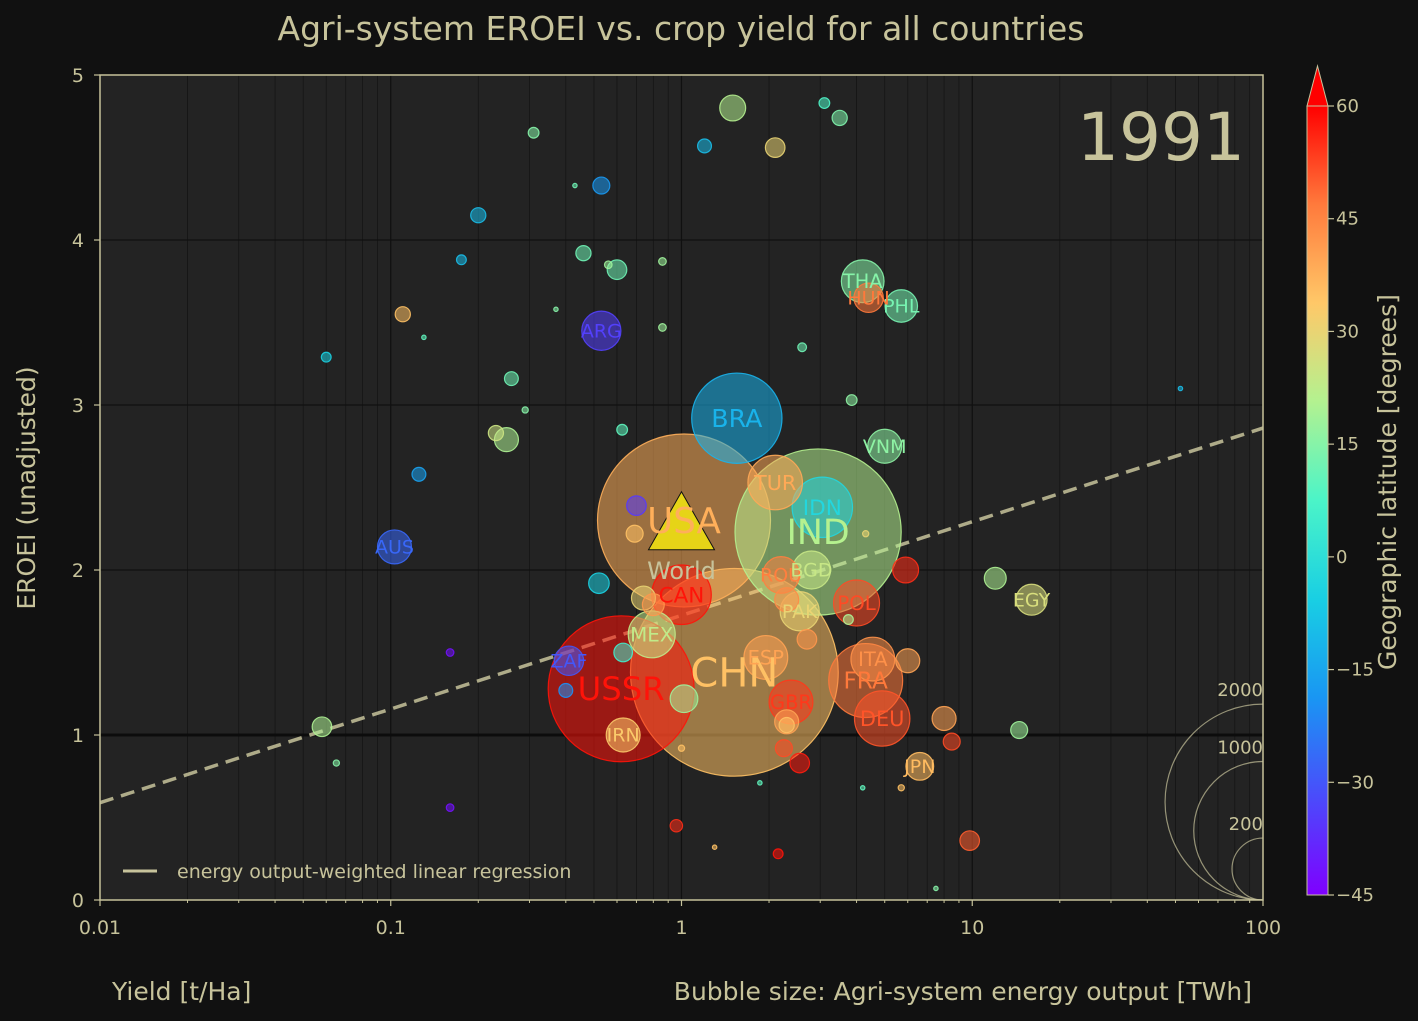 Image resolution: width=1418 pixels, height=1021 pixels. I want to click on bubble-label: FRA, so click(865, 681).